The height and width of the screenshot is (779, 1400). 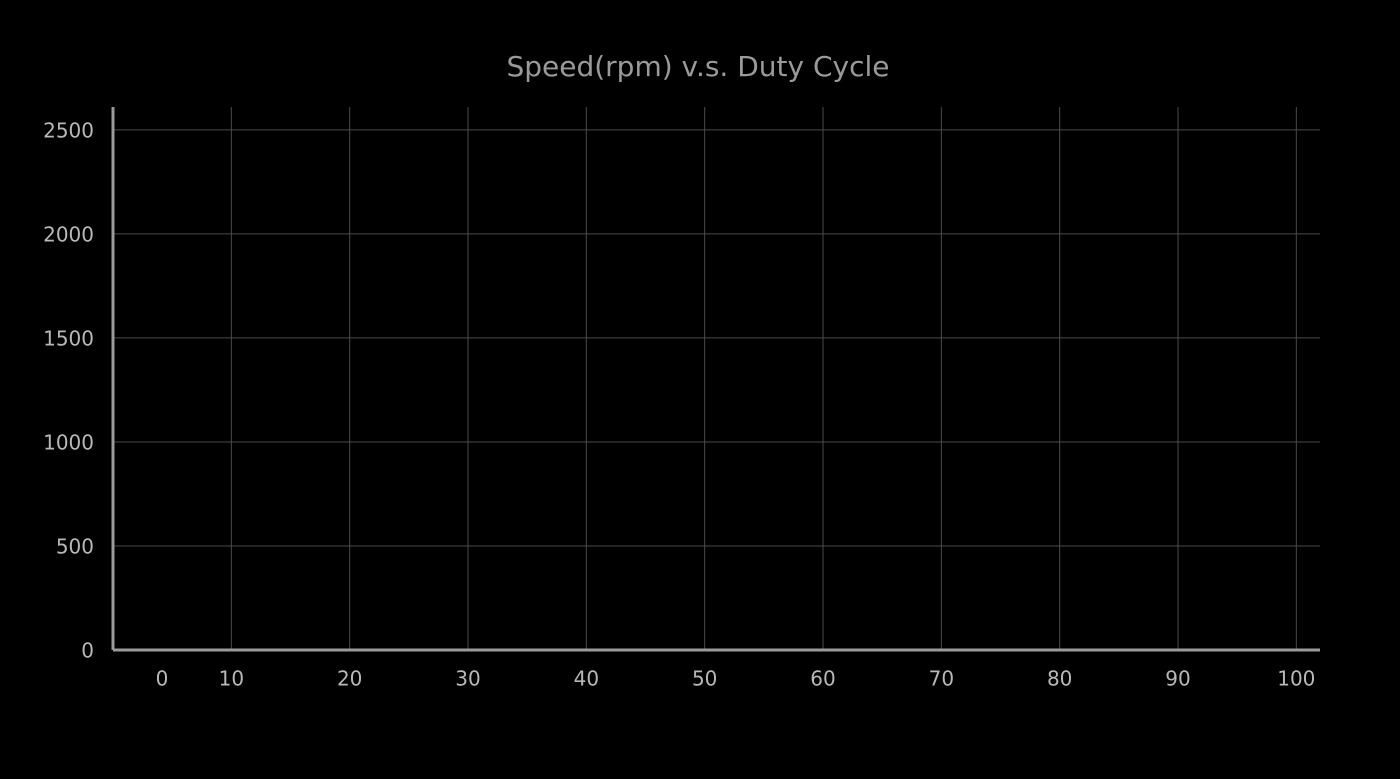 What do you see at coordinates (586, 679) in the screenshot?
I see `x-tick-label: 40` at bounding box center [586, 679].